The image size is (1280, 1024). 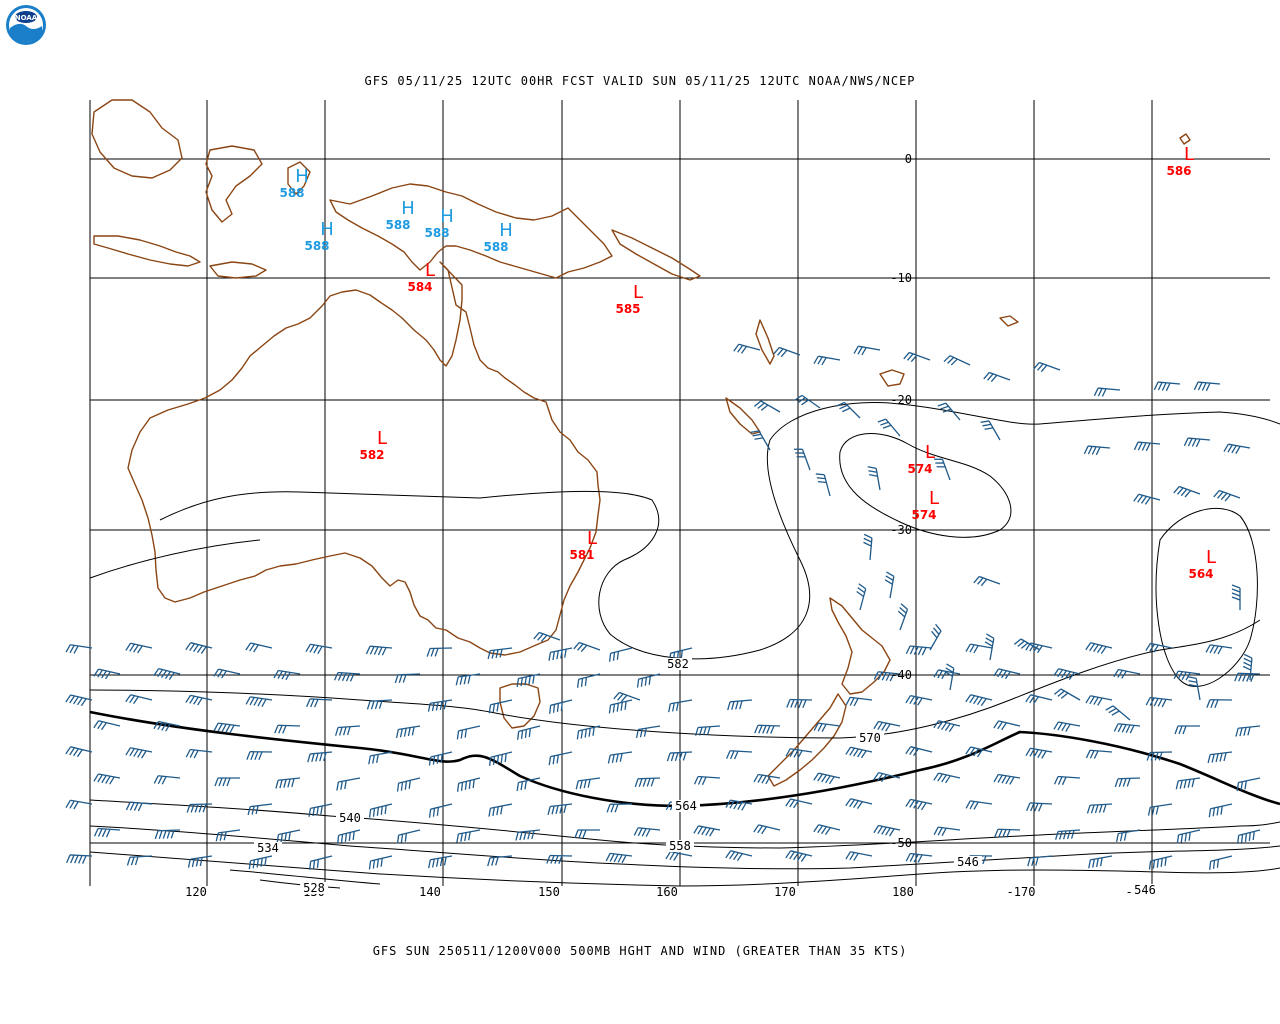 I want to click on latitude-label: -50, so click(x=901, y=843).